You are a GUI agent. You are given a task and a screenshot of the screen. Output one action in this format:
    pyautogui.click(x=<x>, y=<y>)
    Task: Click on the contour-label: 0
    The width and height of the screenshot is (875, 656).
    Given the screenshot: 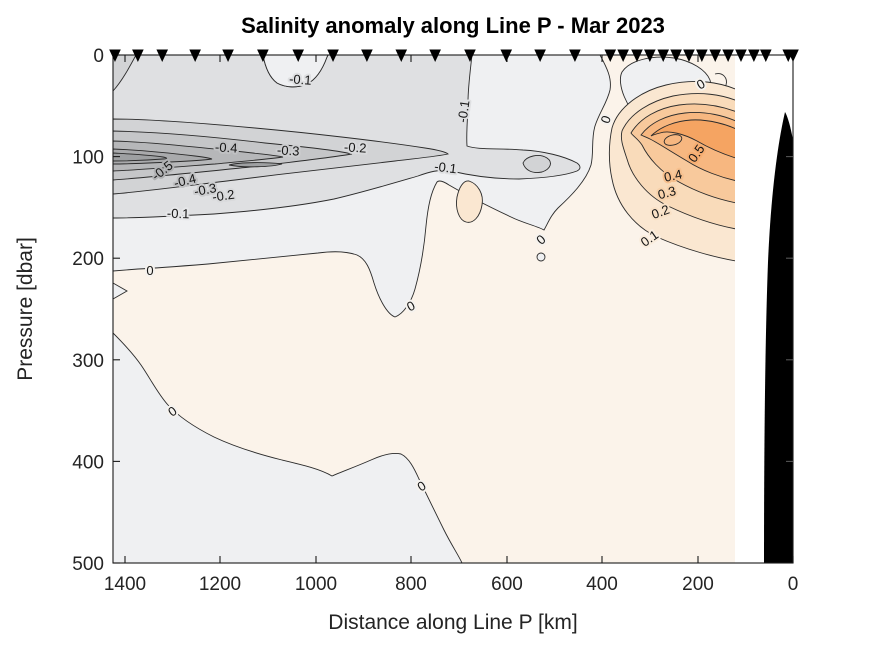 What is the action you would take?
    pyautogui.click(x=149, y=270)
    